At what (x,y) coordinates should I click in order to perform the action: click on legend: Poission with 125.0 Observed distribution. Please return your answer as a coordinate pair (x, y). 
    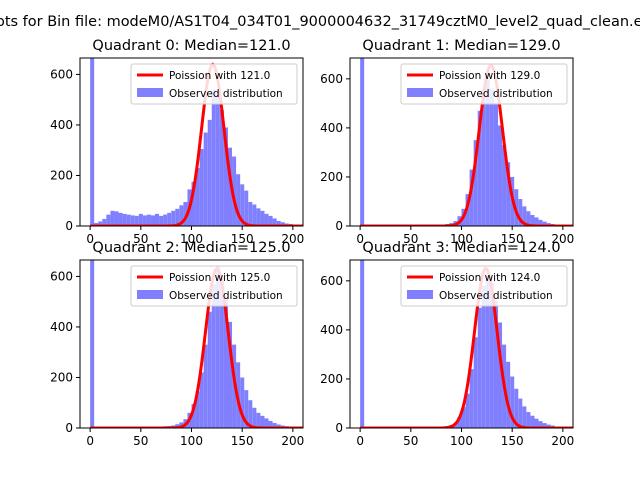
    Looking at the image, I should click on (214, 286).